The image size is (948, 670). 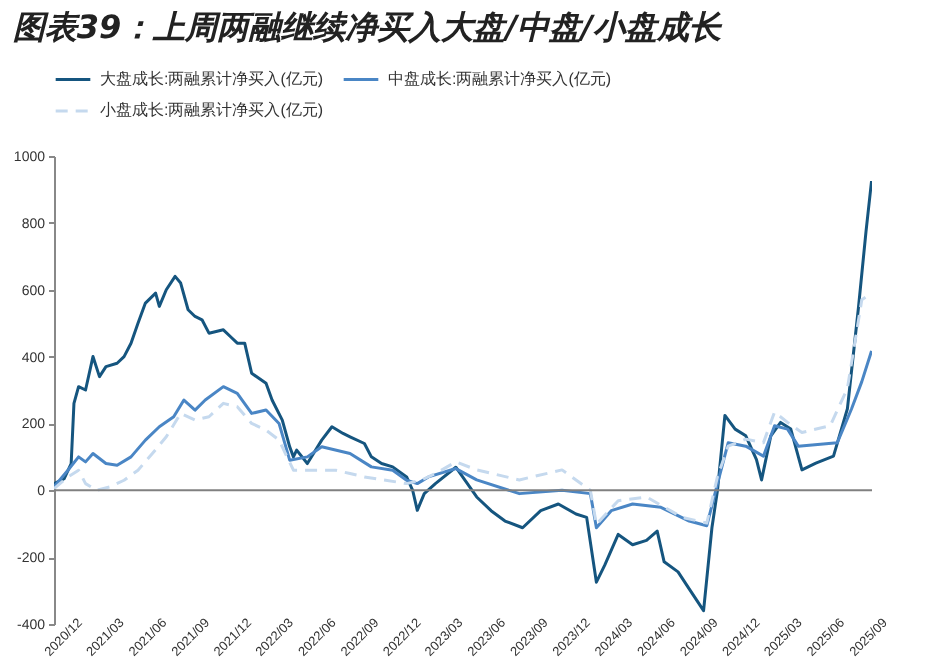 What do you see at coordinates (500, 78) in the screenshot?
I see `legend-label: 中盘成长:两融累计净买入(亿元)` at bounding box center [500, 78].